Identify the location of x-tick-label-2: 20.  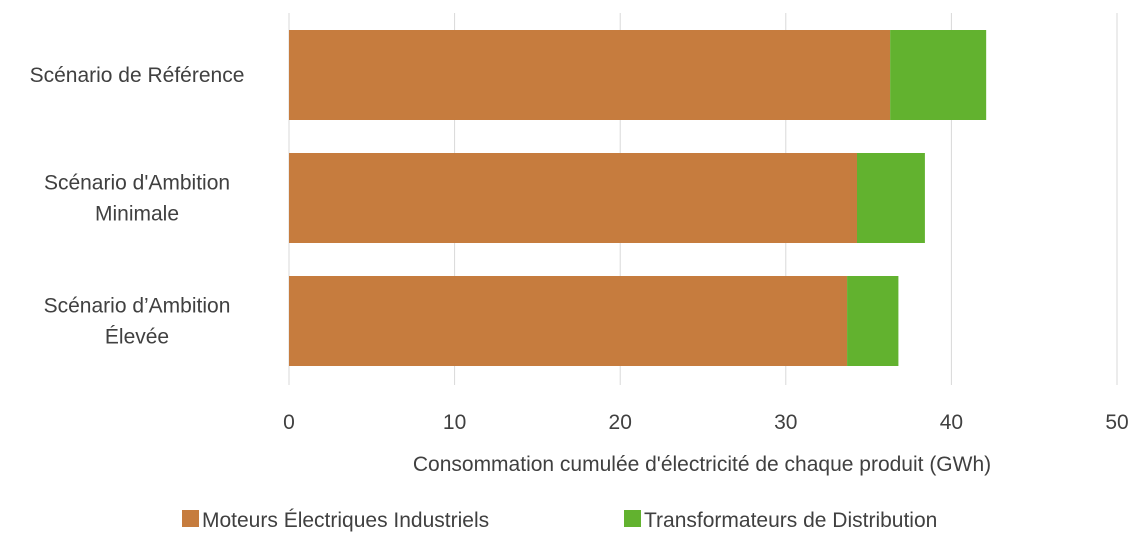
(620, 422).